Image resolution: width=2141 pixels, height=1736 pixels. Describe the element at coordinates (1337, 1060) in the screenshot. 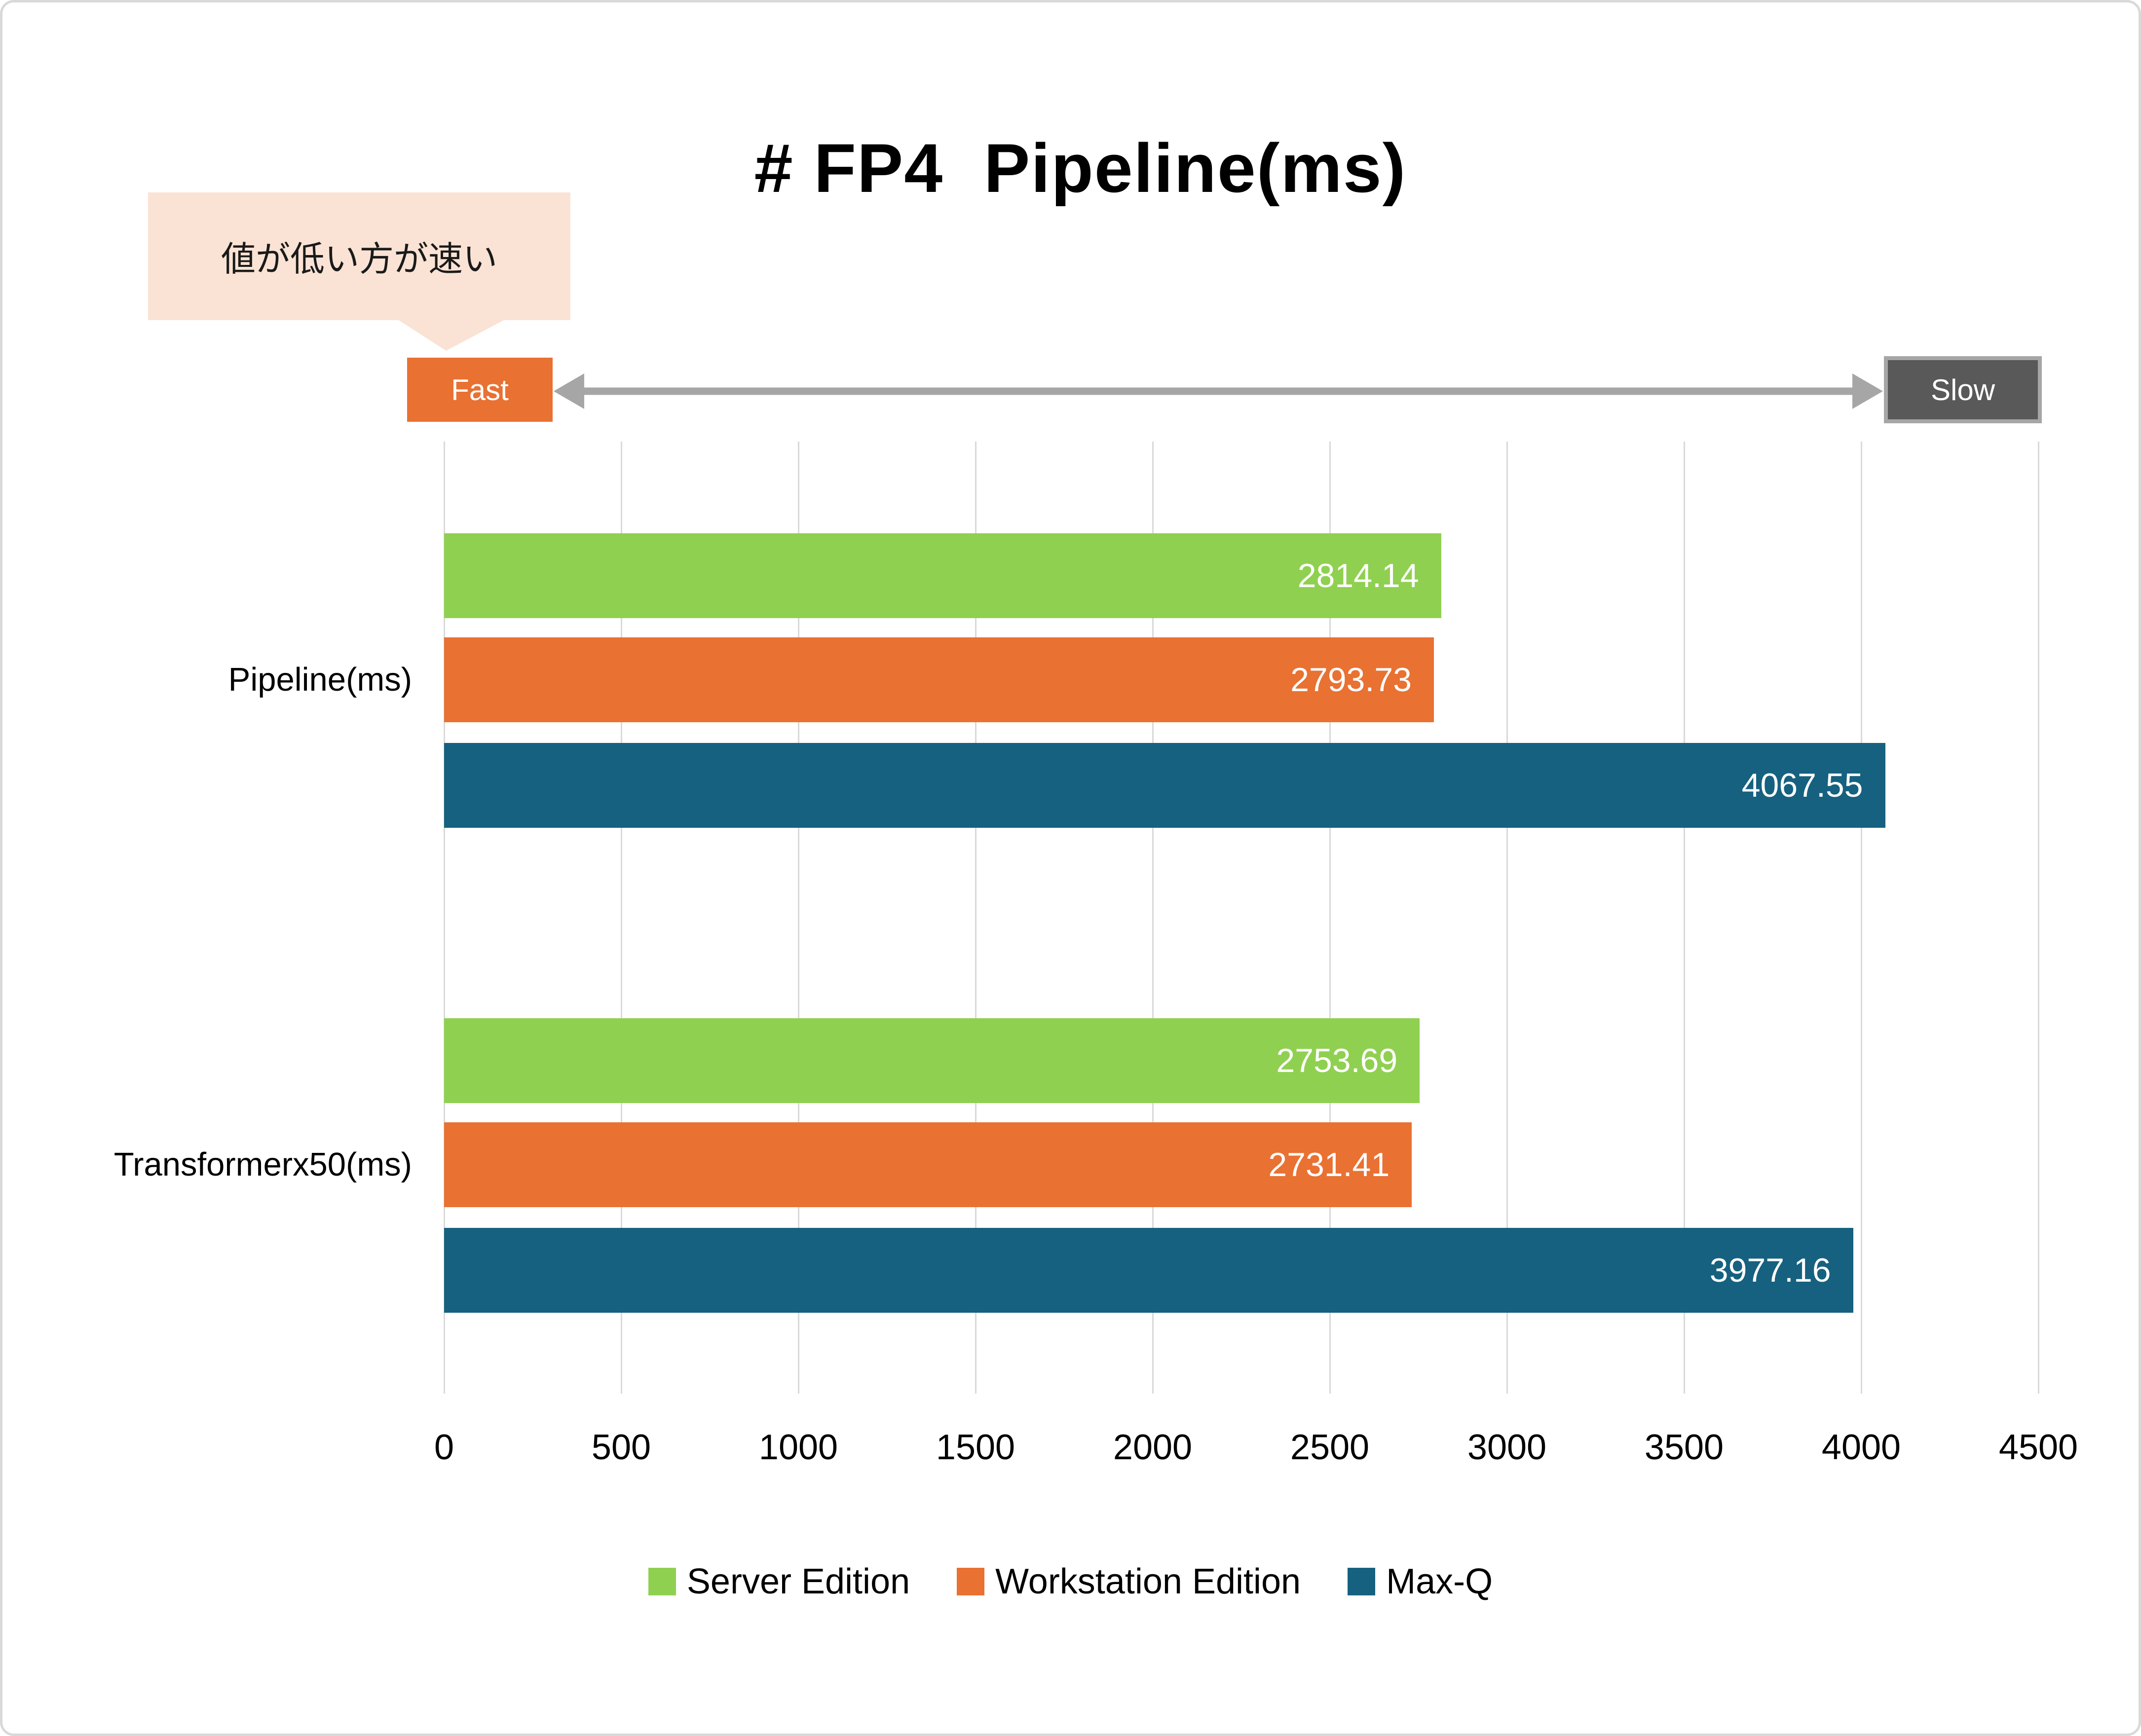

I see `bar-value-label: 2753.69` at that location.